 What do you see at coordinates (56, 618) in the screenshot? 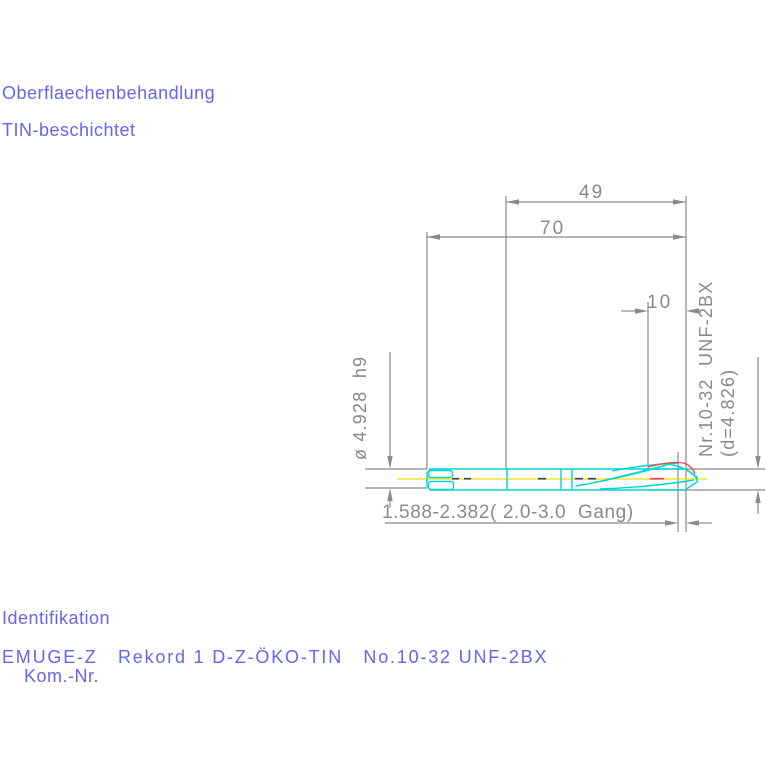
I see `identification-label: Identifikation` at bounding box center [56, 618].